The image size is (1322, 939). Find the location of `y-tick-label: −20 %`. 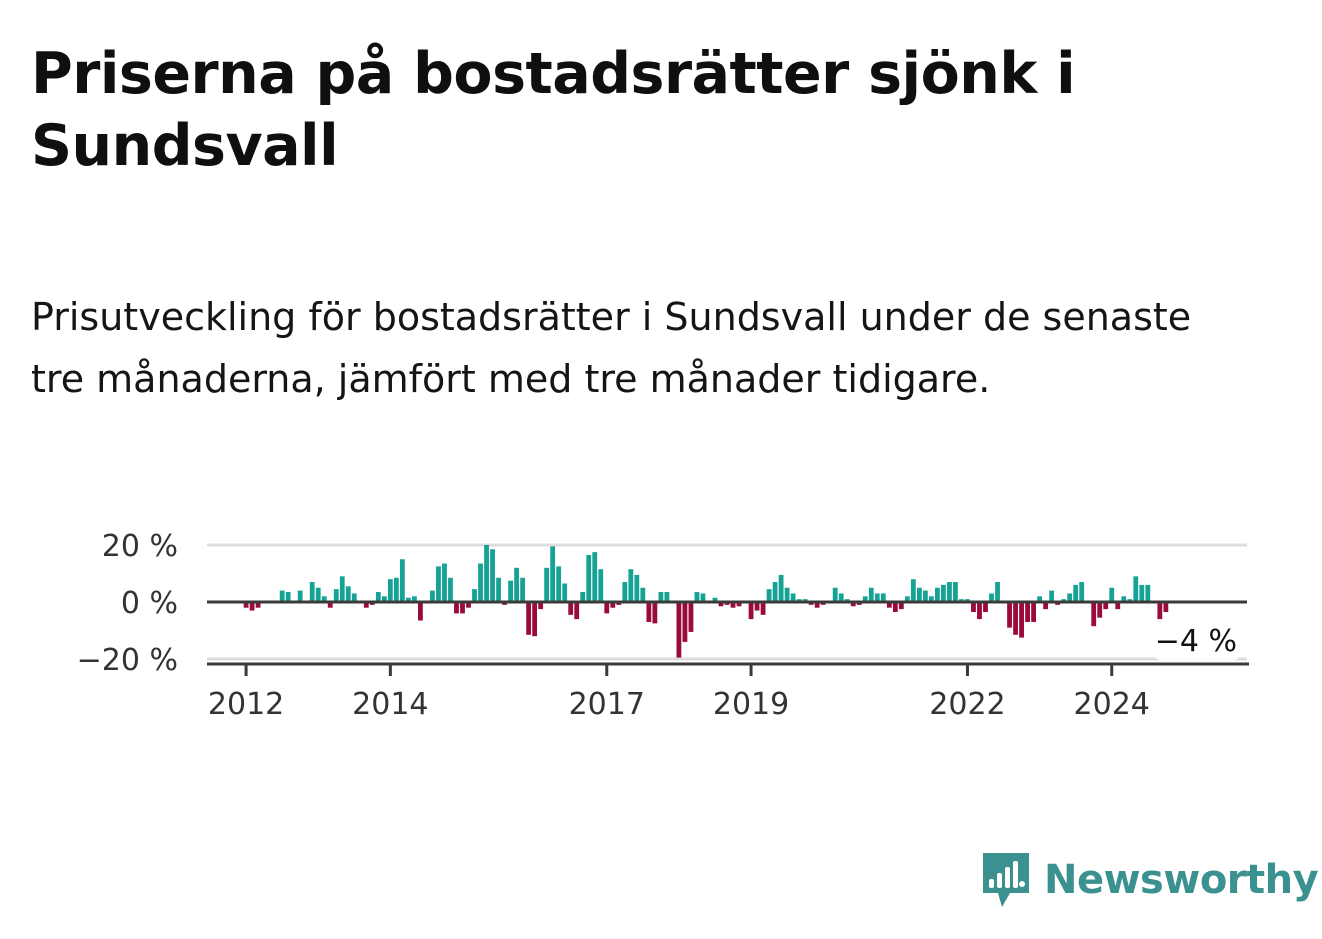

y-tick-label: −20 % is located at coordinates (127, 660).